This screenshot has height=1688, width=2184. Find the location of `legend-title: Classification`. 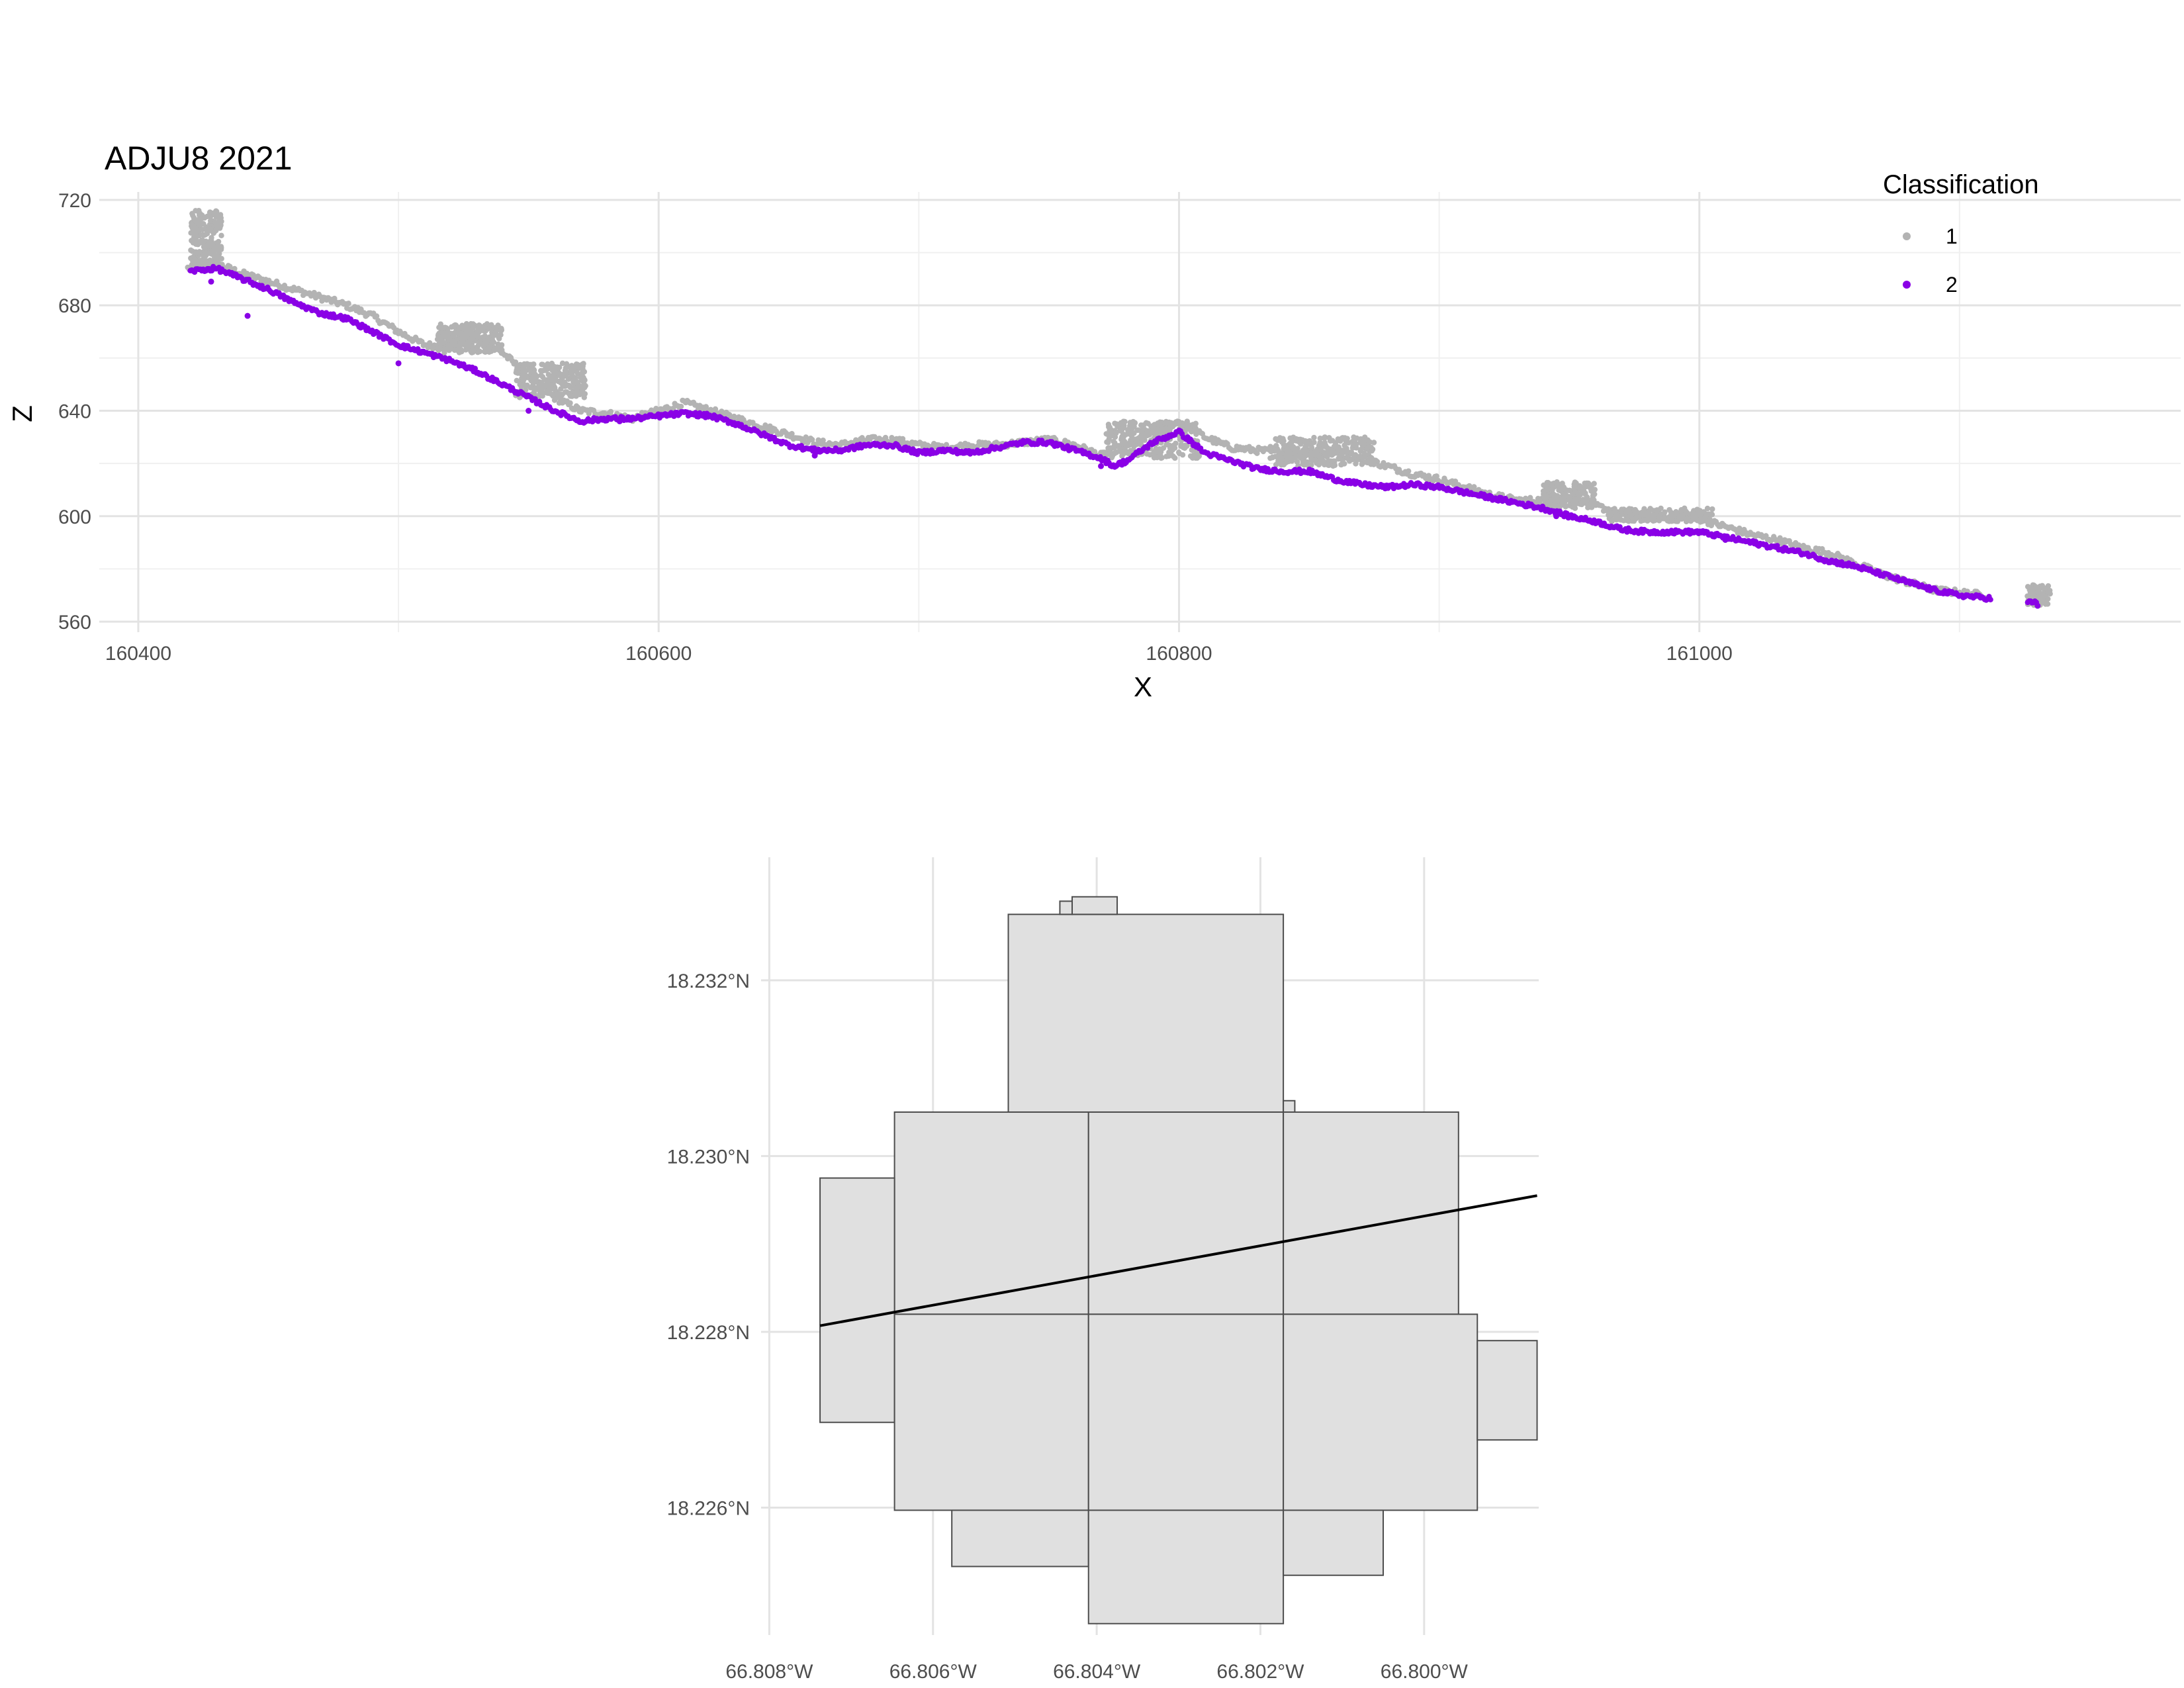

legend-title: Classification is located at coordinates (1961, 184).